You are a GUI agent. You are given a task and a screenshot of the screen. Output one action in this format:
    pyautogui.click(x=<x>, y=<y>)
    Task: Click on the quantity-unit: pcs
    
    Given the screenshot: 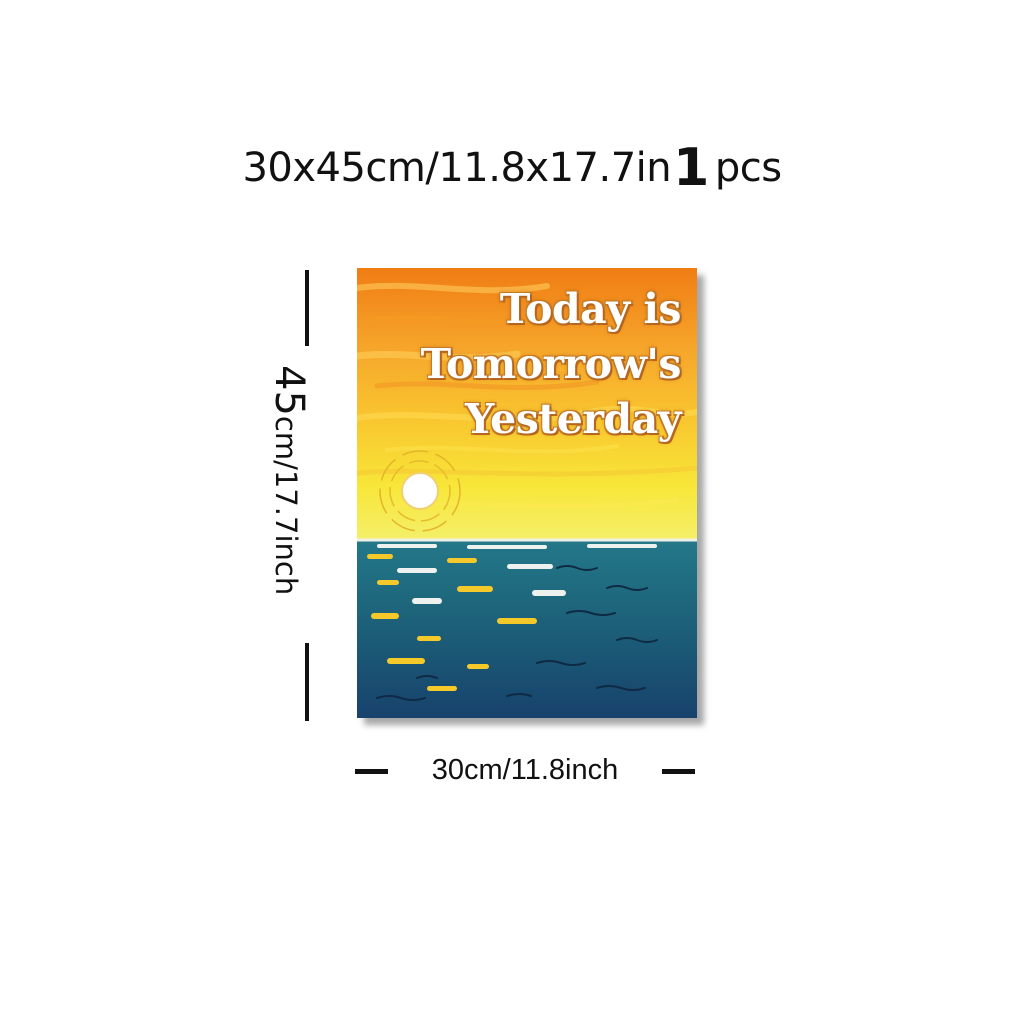 What is the action you would take?
    pyautogui.click(x=748, y=168)
    